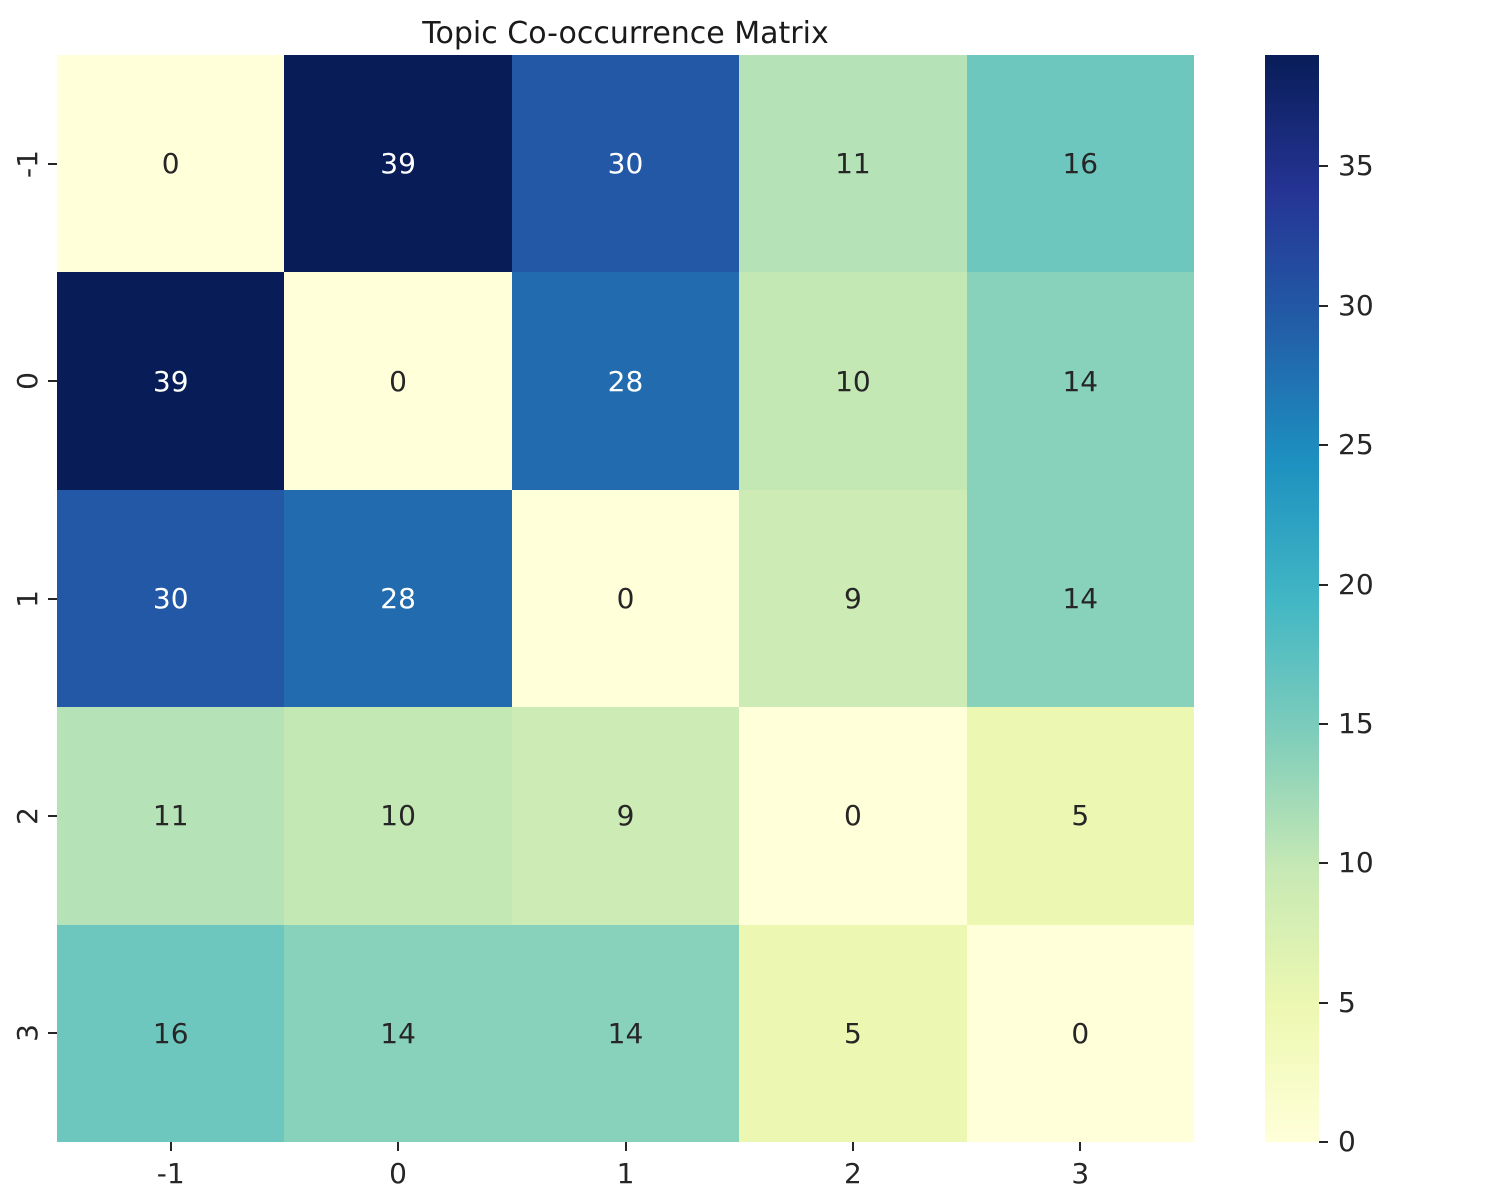  What do you see at coordinates (852, 1173) in the screenshot?
I see `x-tick-label: 2` at bounding box center [852, 1173].